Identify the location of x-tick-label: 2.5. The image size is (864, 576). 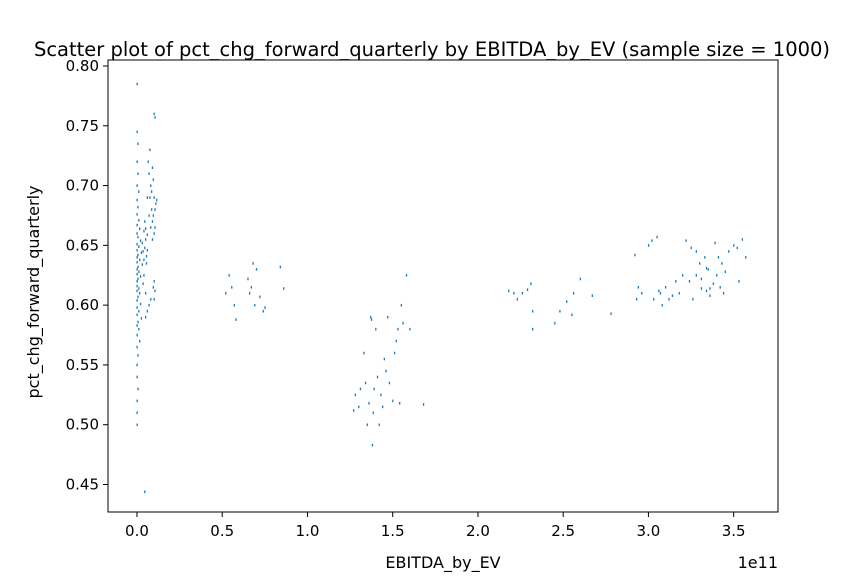
(563, 531).